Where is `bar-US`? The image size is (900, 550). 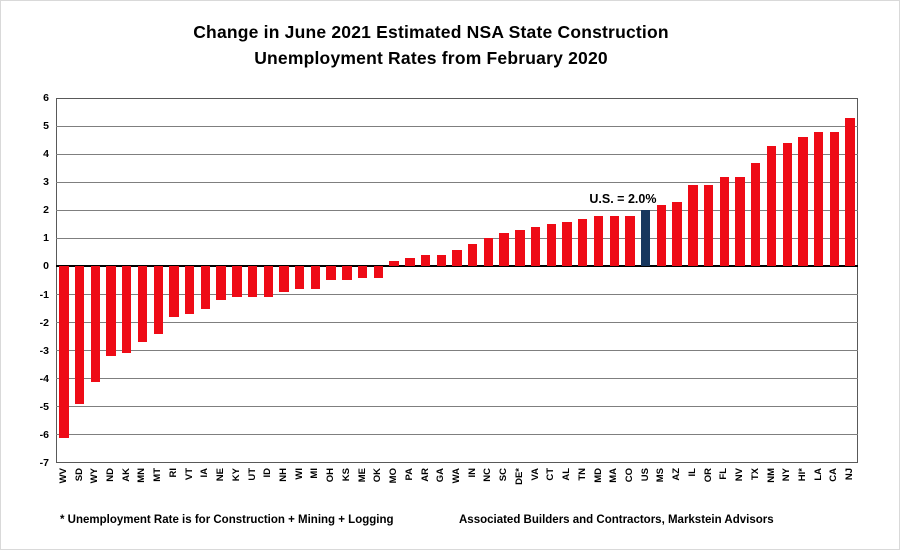 bar-US is located at coordinates (646, 238).